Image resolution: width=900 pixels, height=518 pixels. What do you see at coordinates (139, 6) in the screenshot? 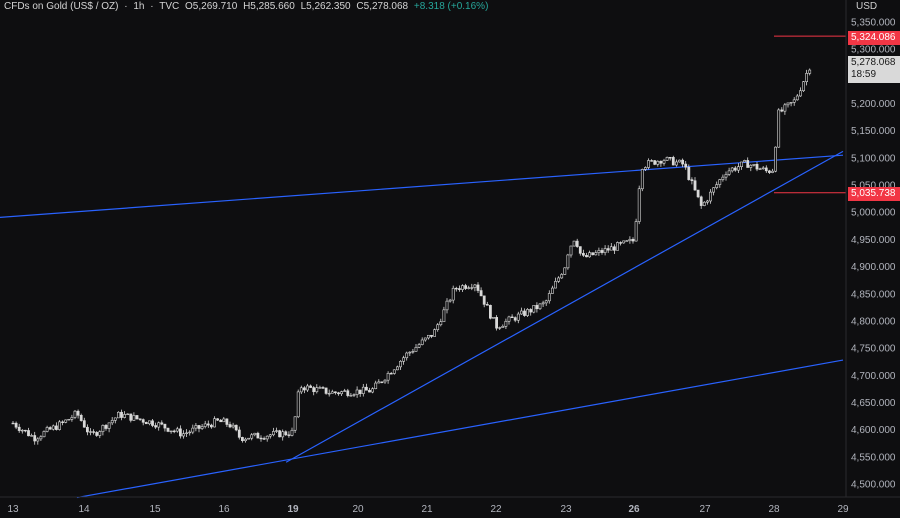
I see `interval-label: 1h` at bounding box center [139, 6].